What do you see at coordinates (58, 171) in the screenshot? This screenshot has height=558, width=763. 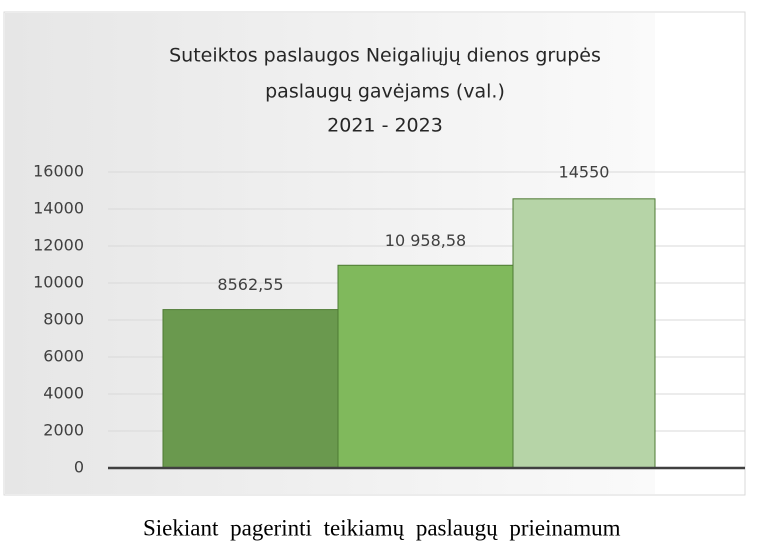 I see `y-tick-label: 16000` at bounding box center [58, 171].